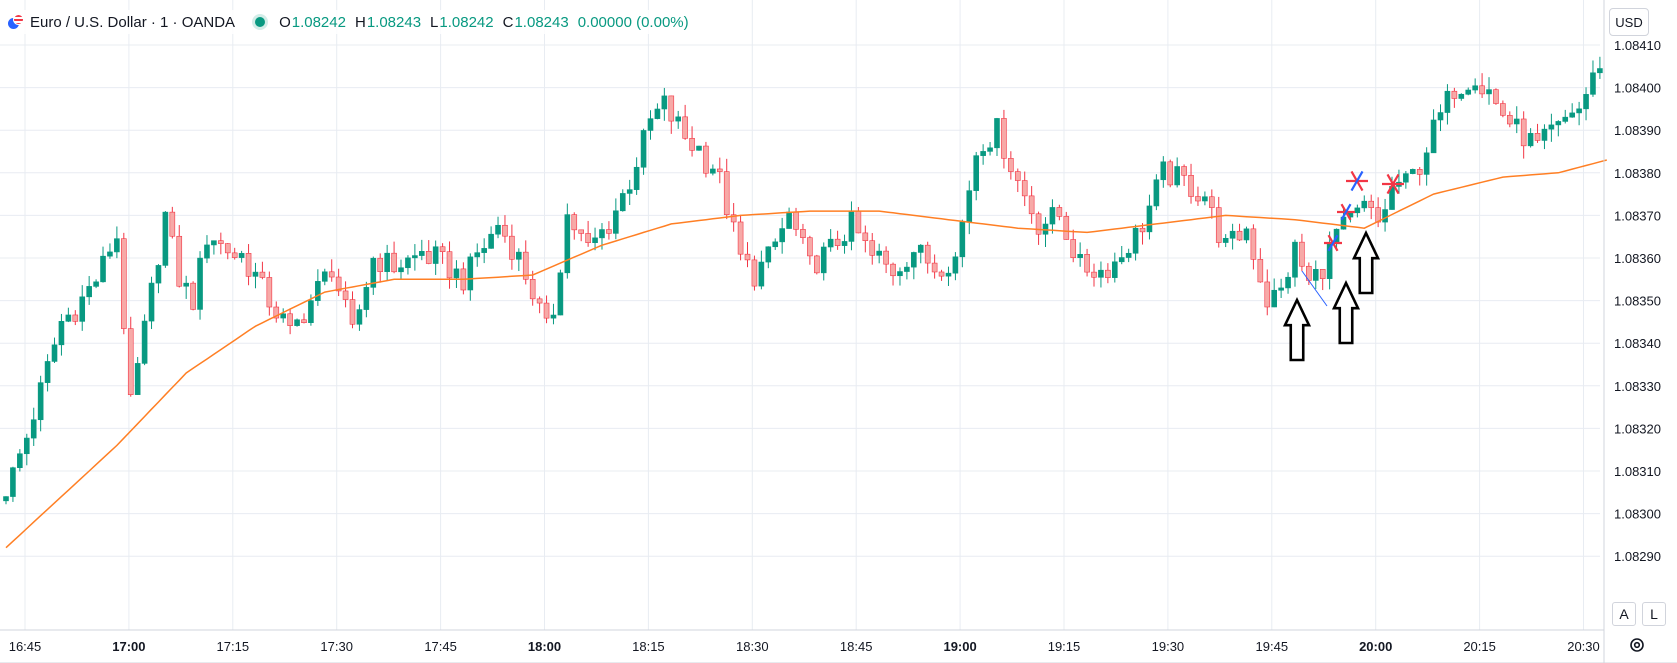  What do you see at coordinates (1624, 614) in the screenshot?
I see `auto-scale-button: A` at bounding box center [1624, 614].